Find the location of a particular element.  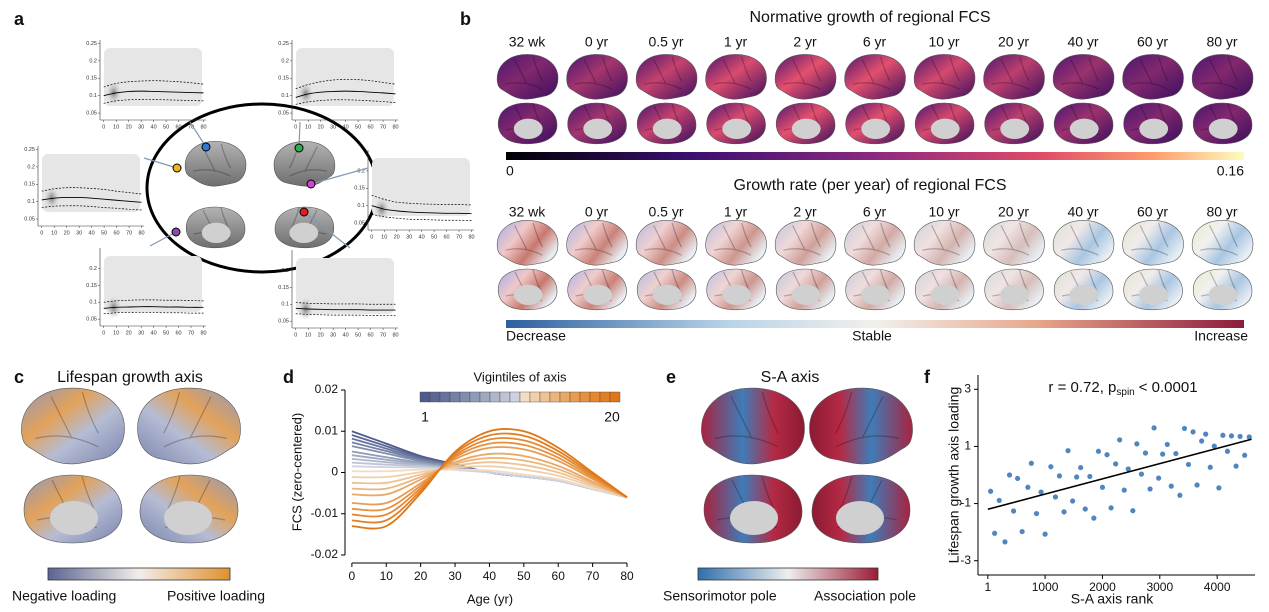

colorbar-label: Negative loading is located at coordinates (64, 596).